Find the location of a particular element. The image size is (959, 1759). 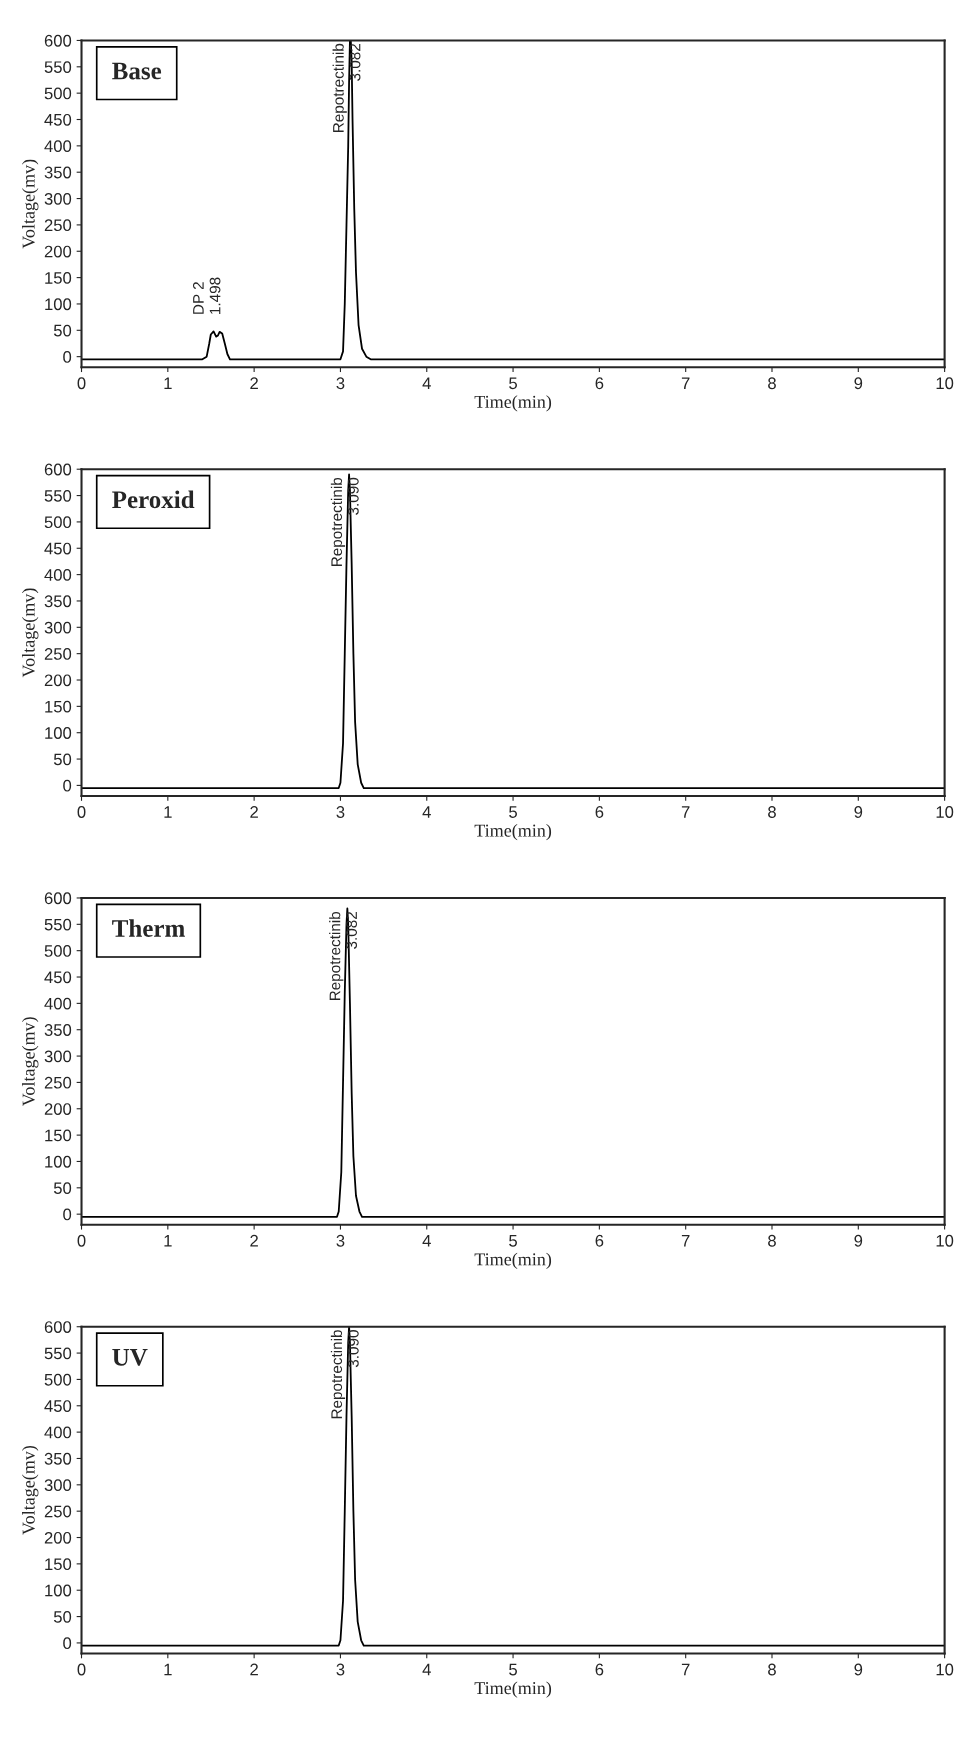

text: Peroxid is located at coordinates (153, 499).